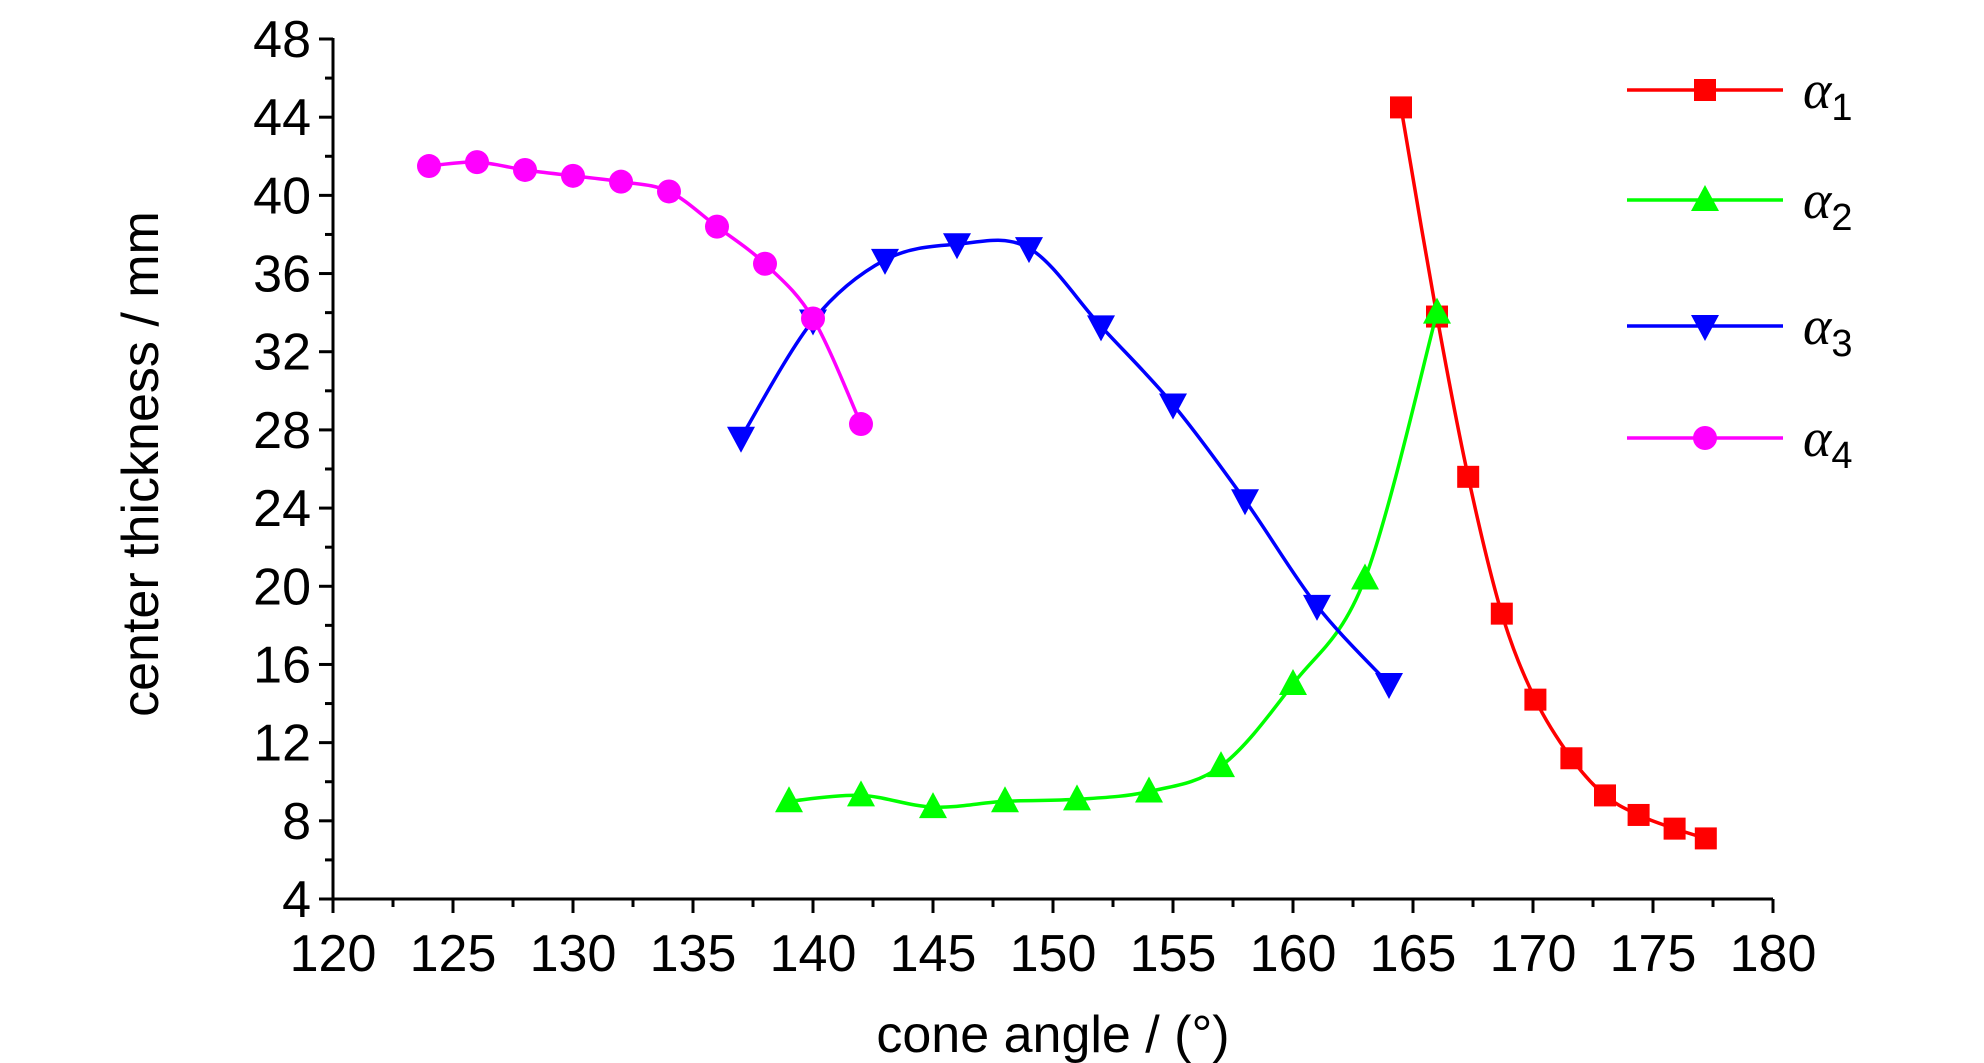 Image resolution: width=1984 pixels, height=1063 pixels. I want to click on x-tick-label: 150, so click(1053, 954).